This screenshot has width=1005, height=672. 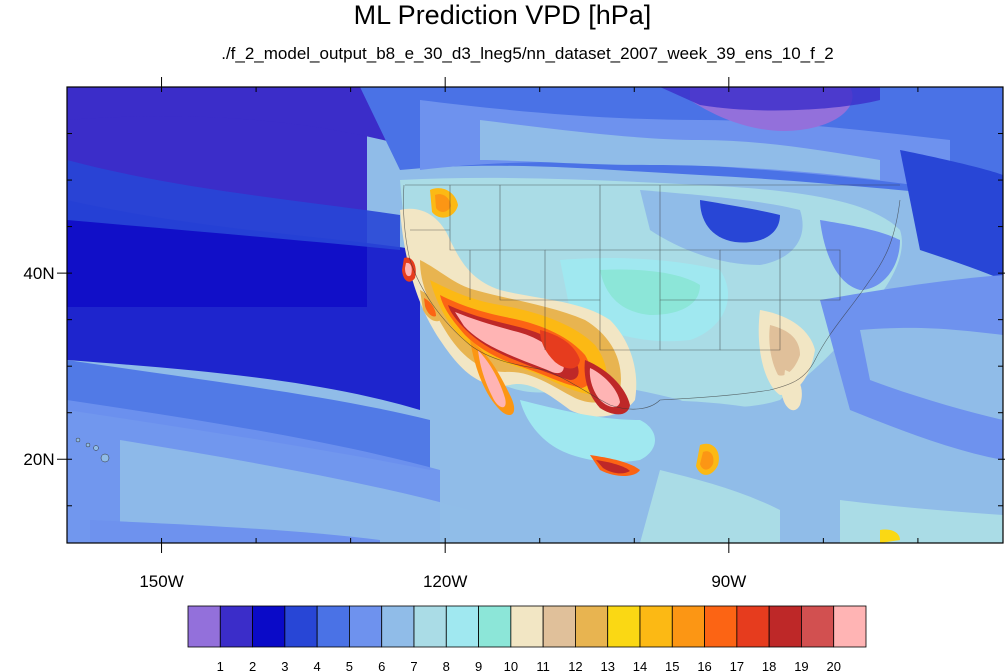 What do you see at coordinates (640, 665) in the screenshot?
I see `colorbar-label: 14` at bounding box center [640, 665].